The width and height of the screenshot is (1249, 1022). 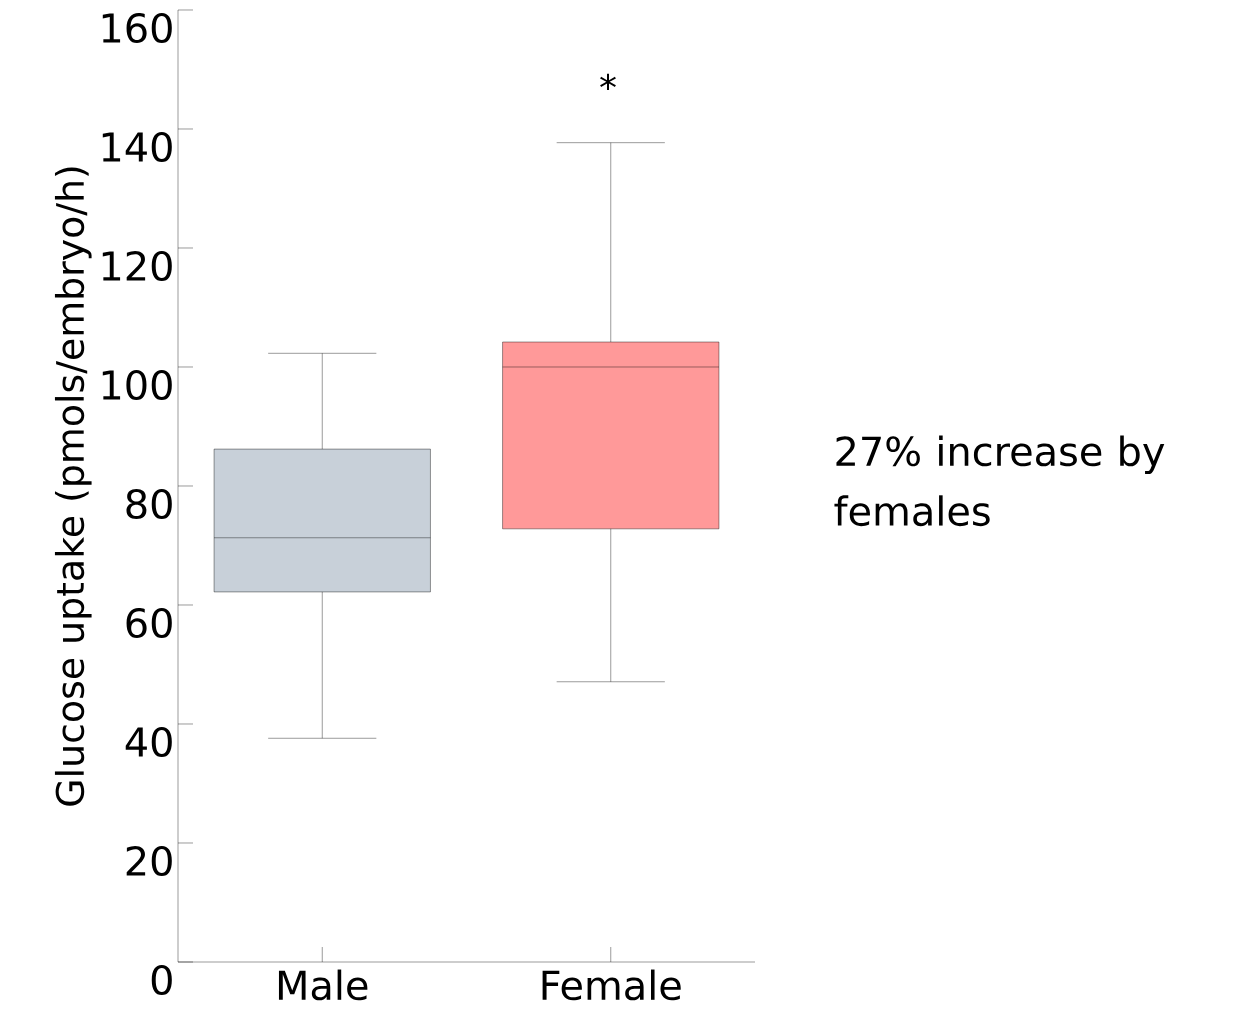 What do you see at coordinates (137, 266) in the screenshot?
I see `y-tick-label: 120` at bounding box center [137, 266].